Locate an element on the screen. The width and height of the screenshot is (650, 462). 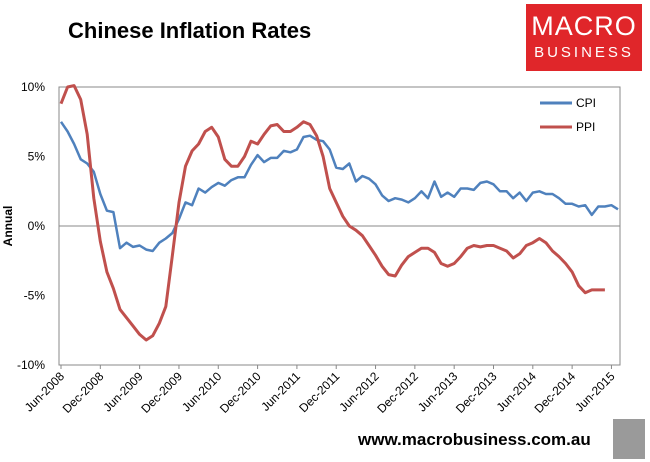
x-tick-label: Dec-2011 is located at coordinates (319, 392).